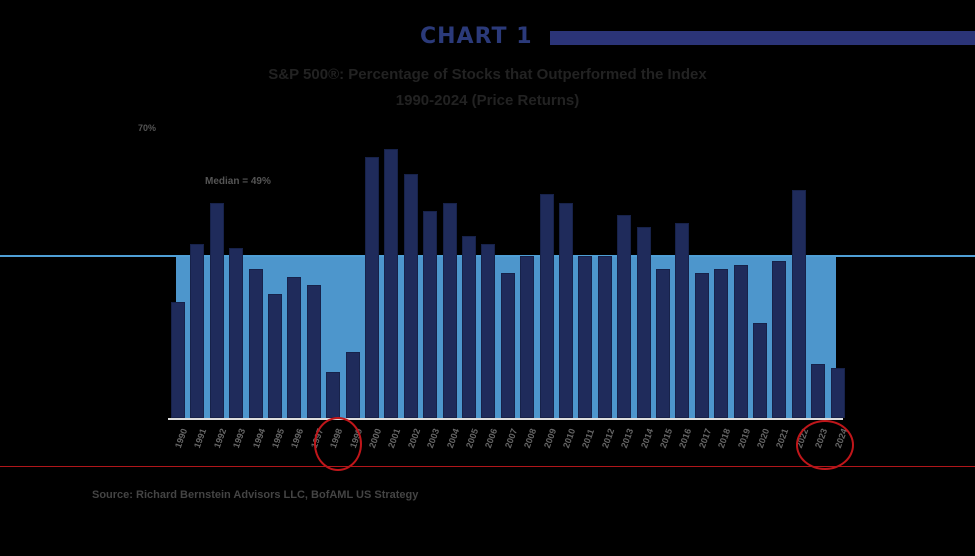 Image resolution: width=975 pixels, height=556 pixels. I want to click on x-tick-2000: 2000, so click(375, 438).